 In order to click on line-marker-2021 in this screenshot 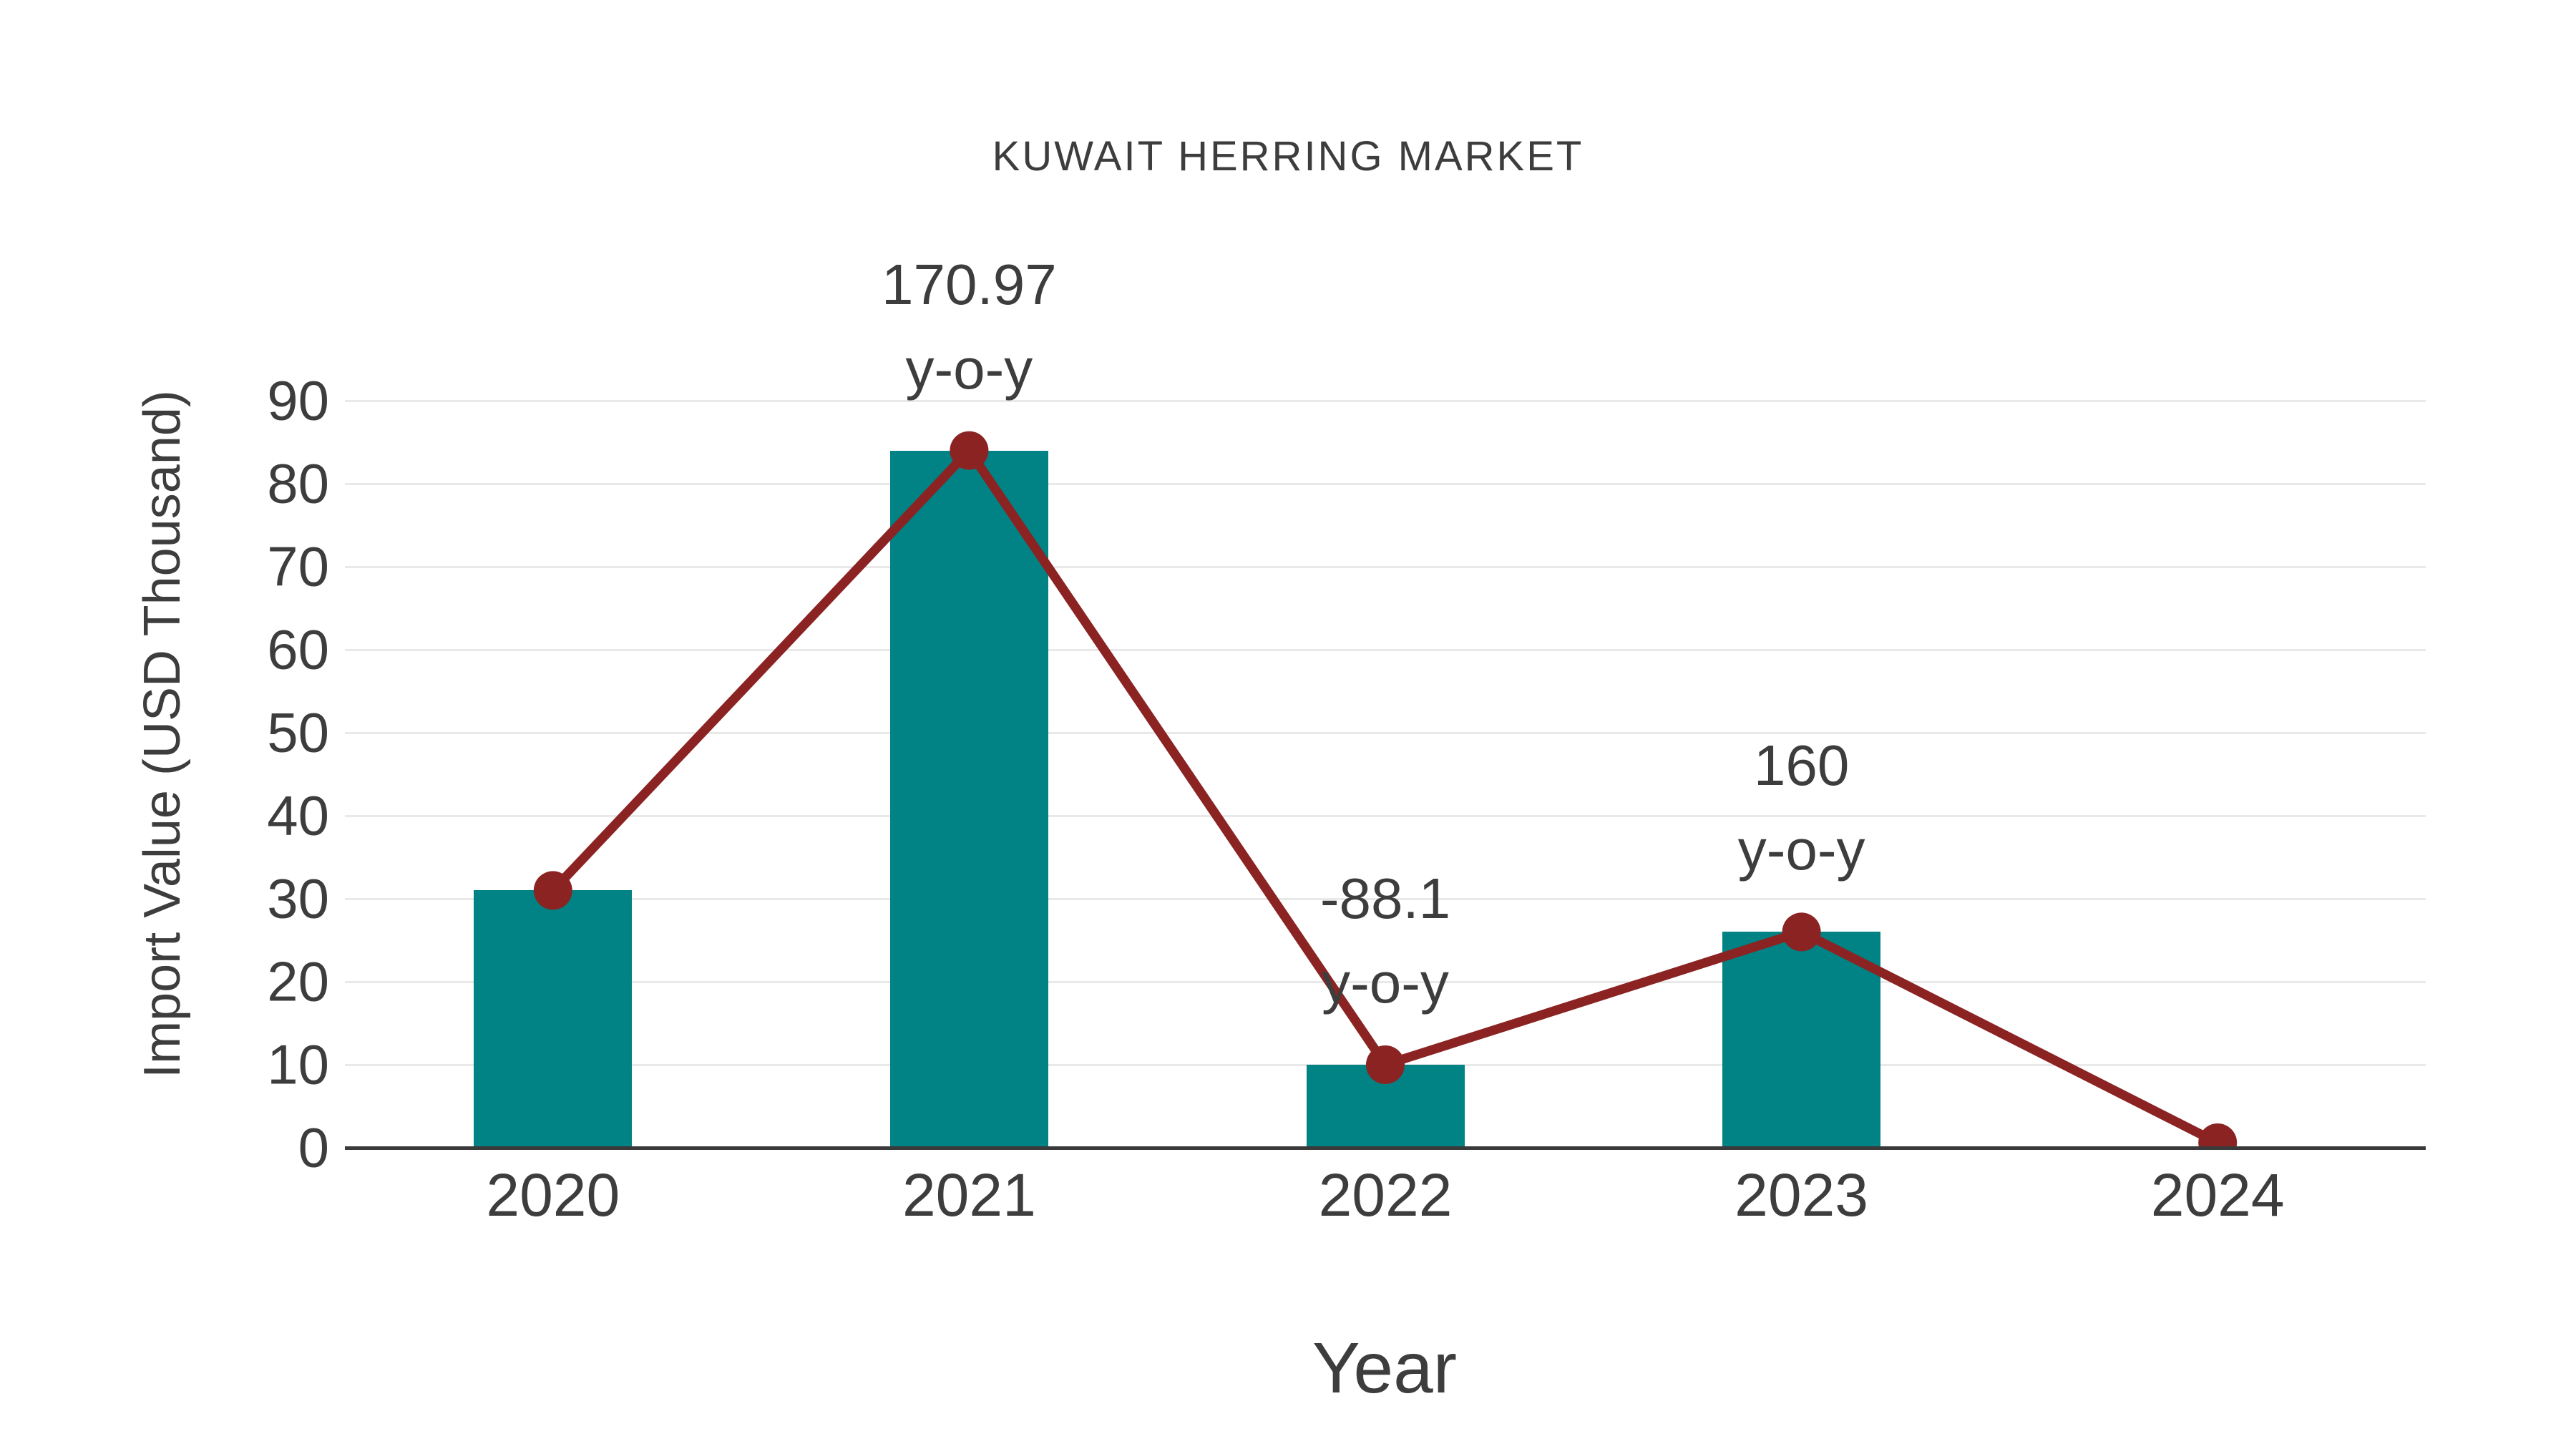, I will do `click(969, 450)`.